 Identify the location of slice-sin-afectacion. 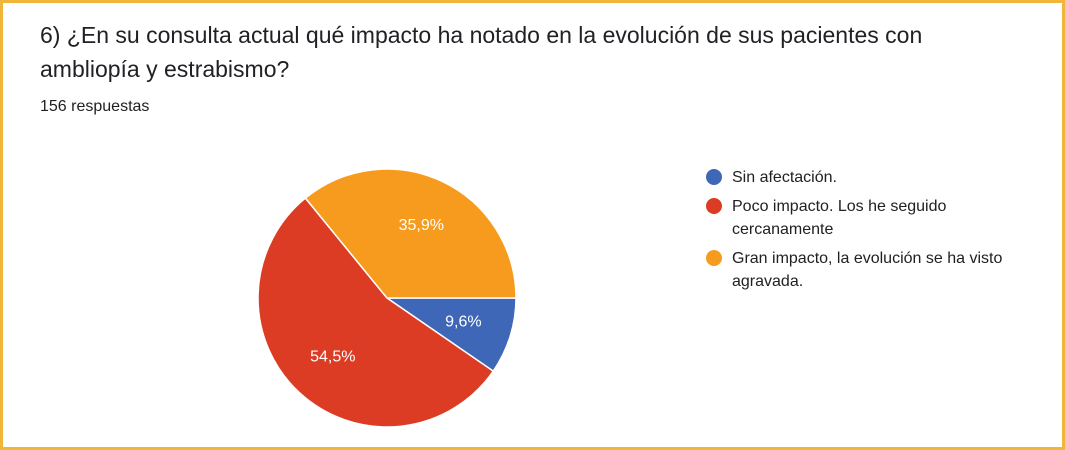
(450, 335).